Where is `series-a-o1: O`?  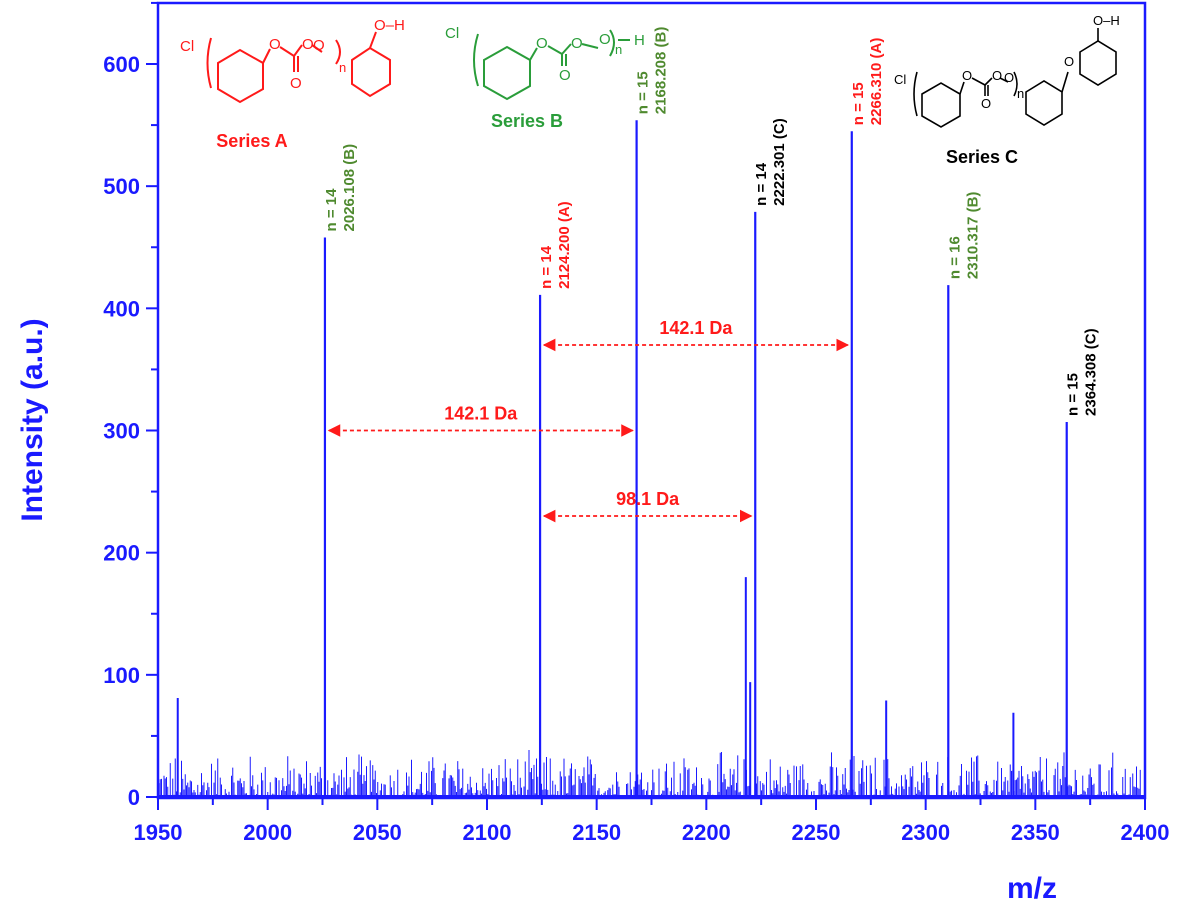
series-a-o1: O is located at coordinates (275, 44).